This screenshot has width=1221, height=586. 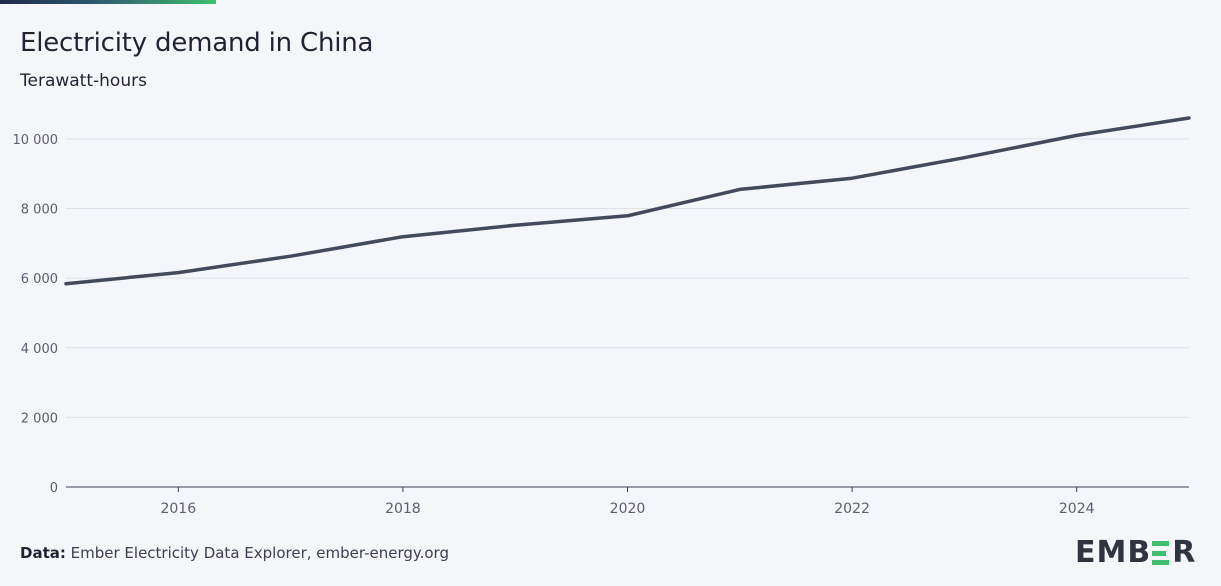 What do you see at coordinates (852, 509) in the screenshot?
I see `x-tick-label: 2022` at bounding box center [852, 509].